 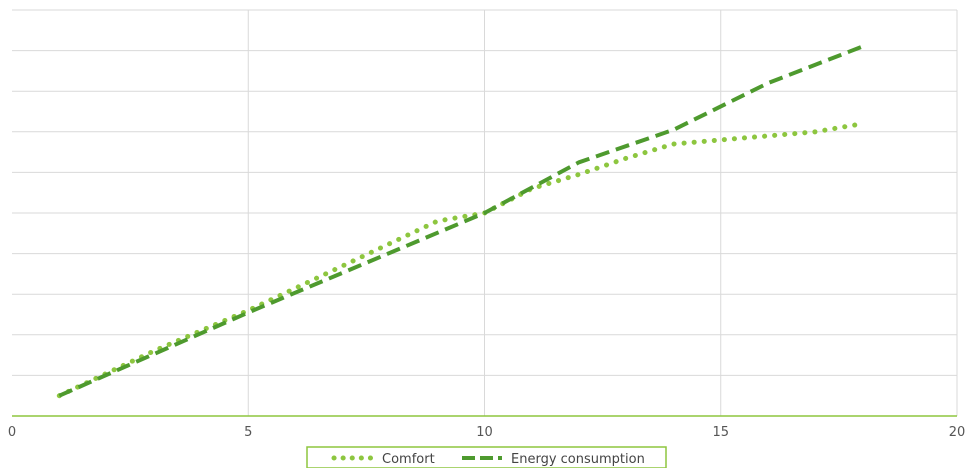 I want to click on legend-label: Energy consumption, so click(x=578, y=459).